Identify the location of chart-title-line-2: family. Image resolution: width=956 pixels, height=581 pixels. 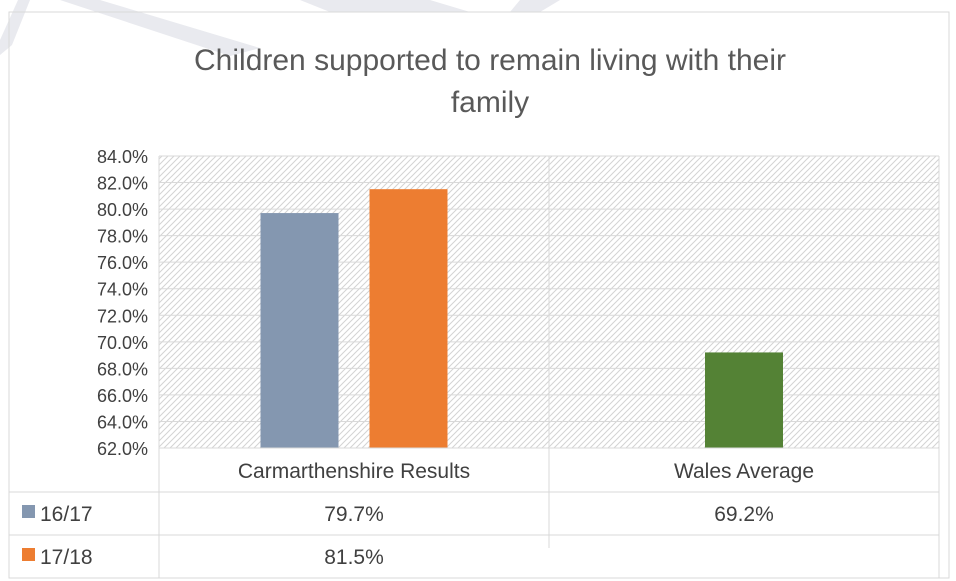
(490, 102).